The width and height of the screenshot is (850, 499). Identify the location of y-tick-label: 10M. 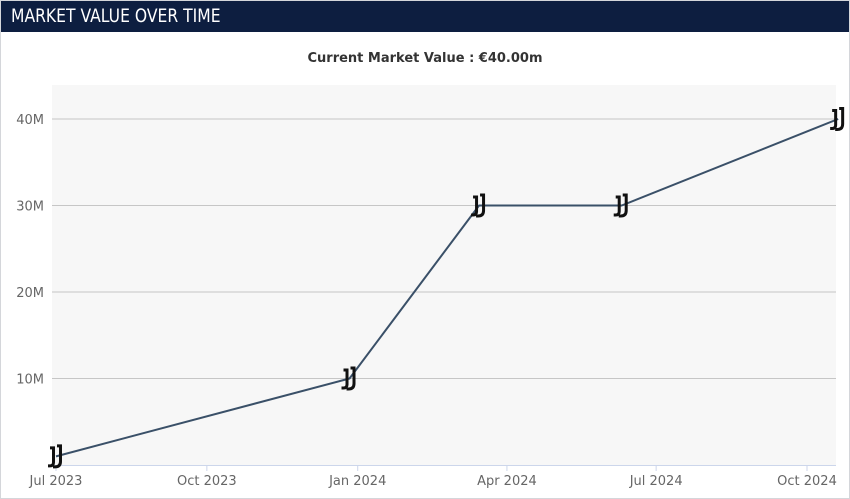
(30, 380).